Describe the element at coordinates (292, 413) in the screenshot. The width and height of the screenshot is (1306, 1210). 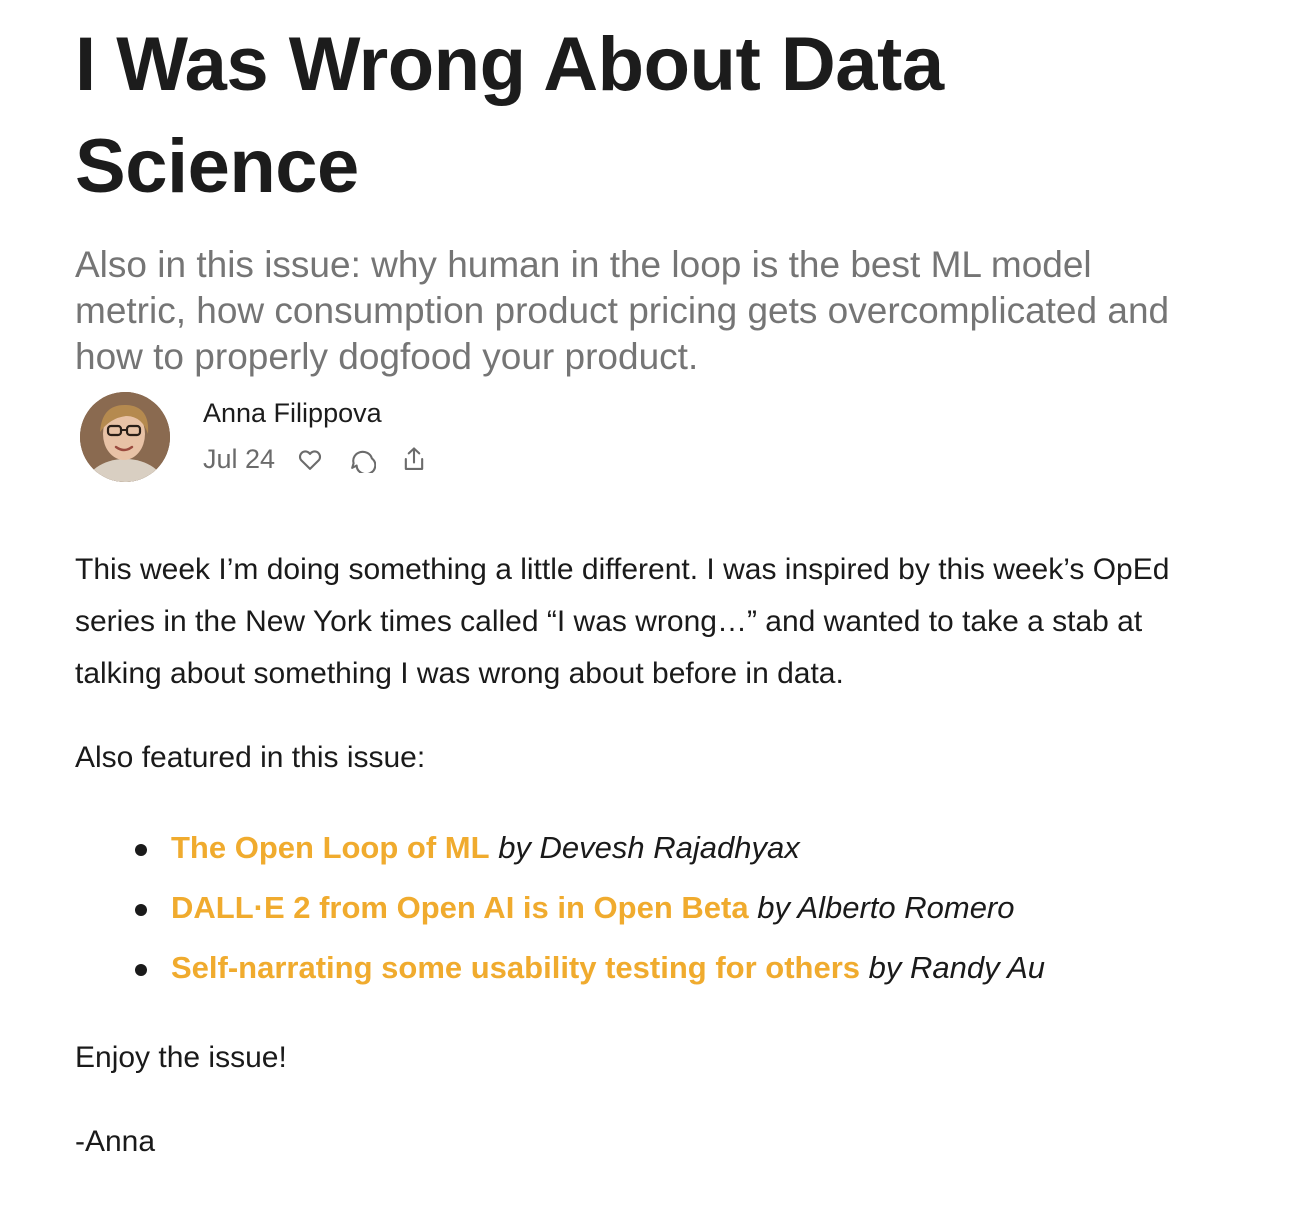
I see `author-name: Anna Filippova` at that location.